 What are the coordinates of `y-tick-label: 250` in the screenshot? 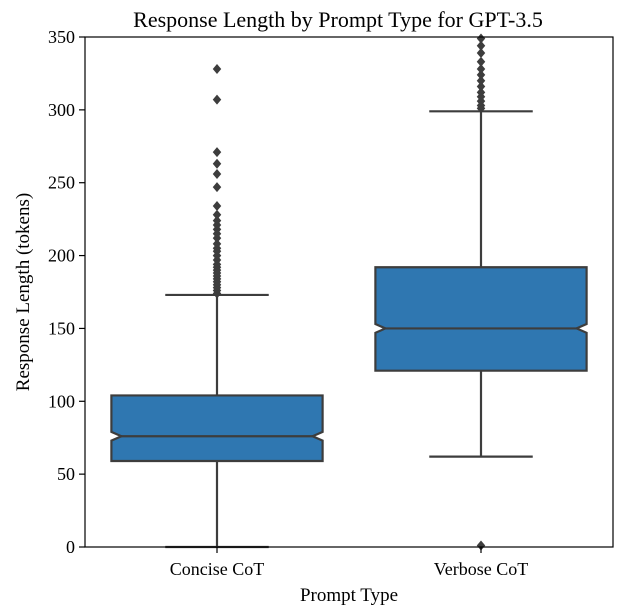 It's located at (61, 183).